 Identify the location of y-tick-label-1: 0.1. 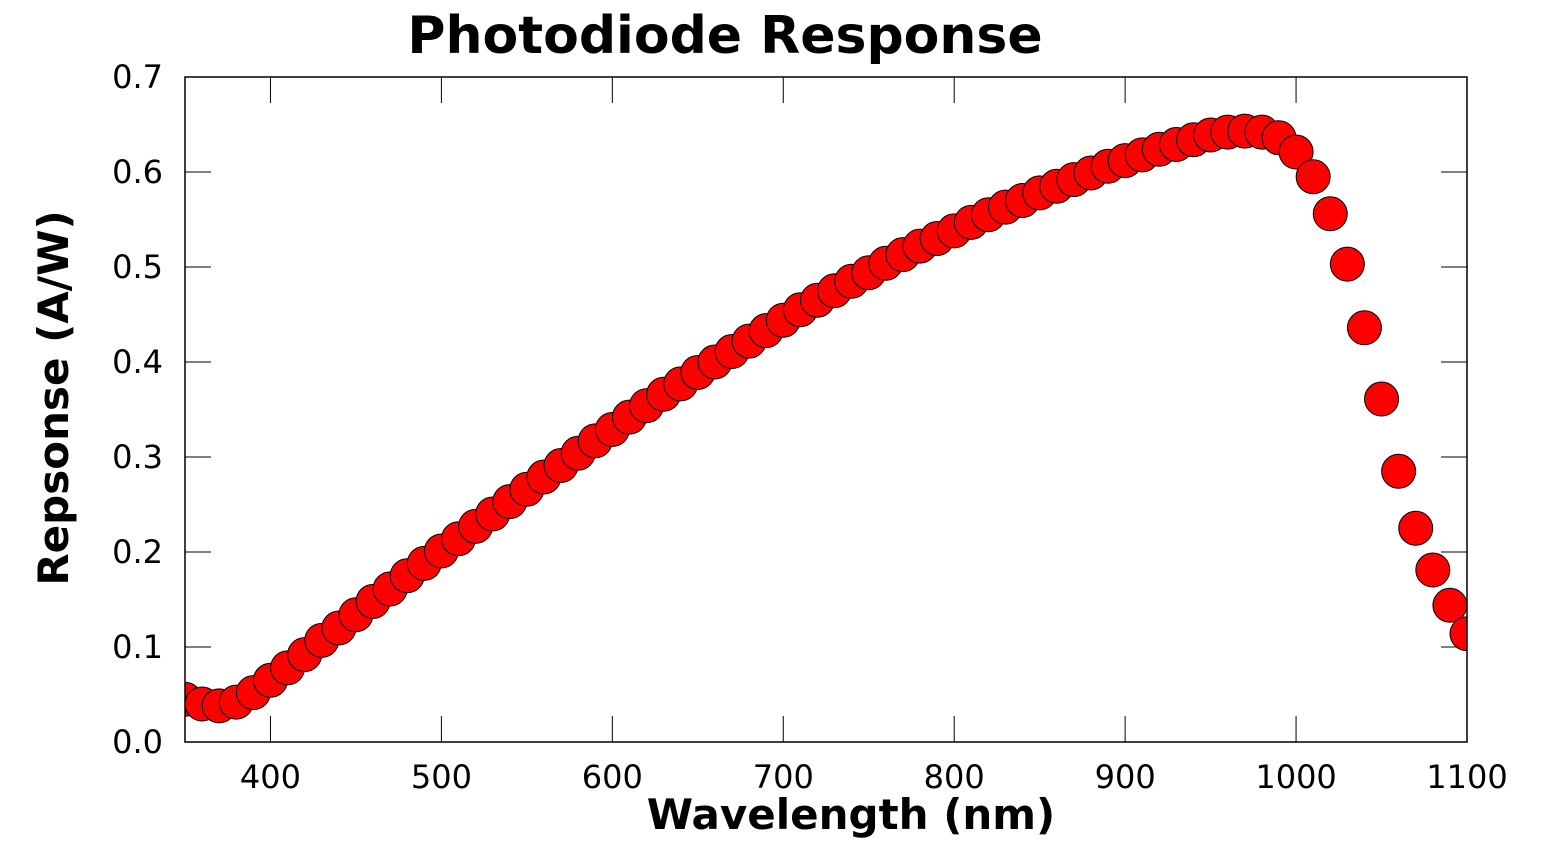
(137, 647).